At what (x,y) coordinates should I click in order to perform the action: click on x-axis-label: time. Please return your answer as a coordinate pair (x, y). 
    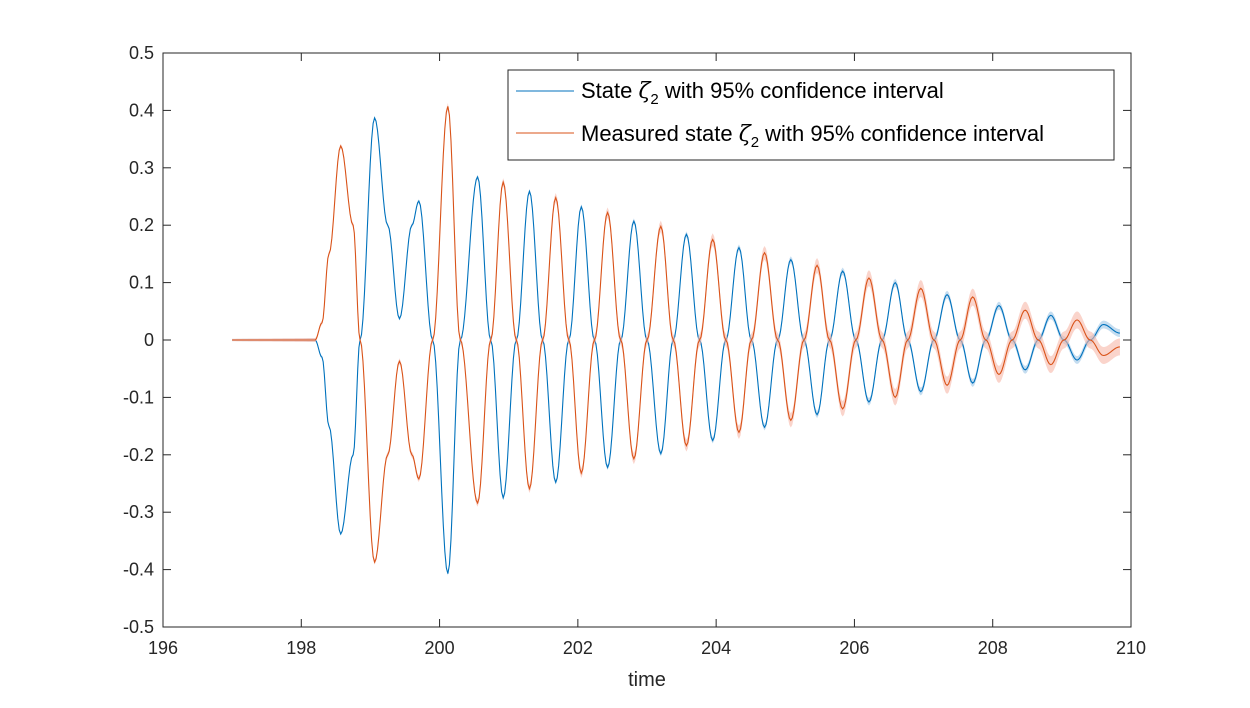
    Looking at the image, I should click on (647, 680).